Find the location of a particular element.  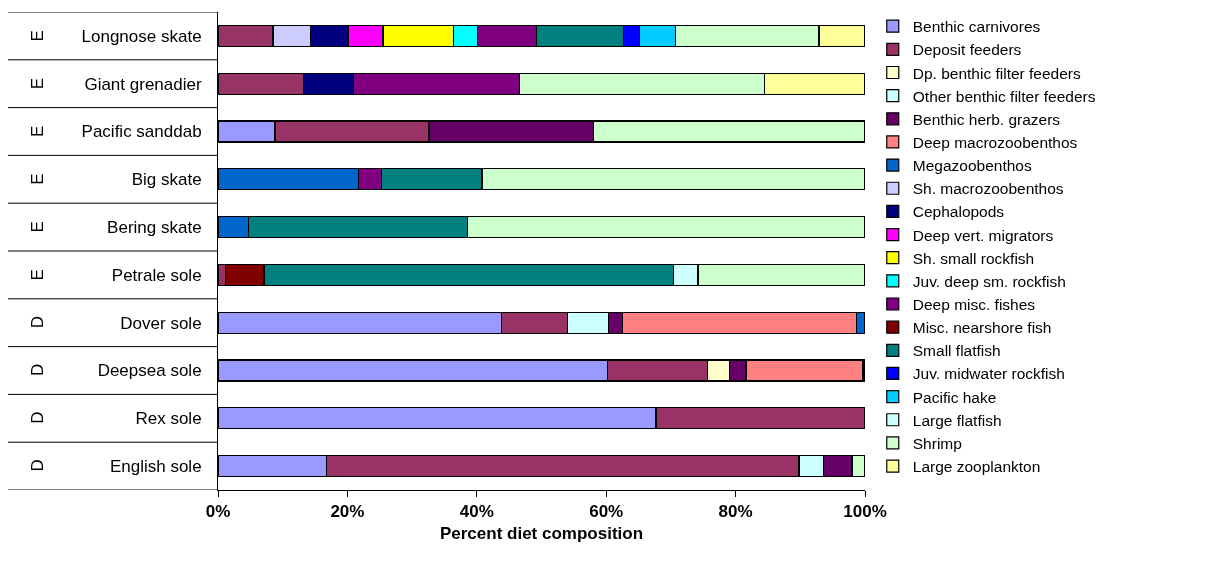

x-tick-label: 40% is located at coordinates (476, 512).